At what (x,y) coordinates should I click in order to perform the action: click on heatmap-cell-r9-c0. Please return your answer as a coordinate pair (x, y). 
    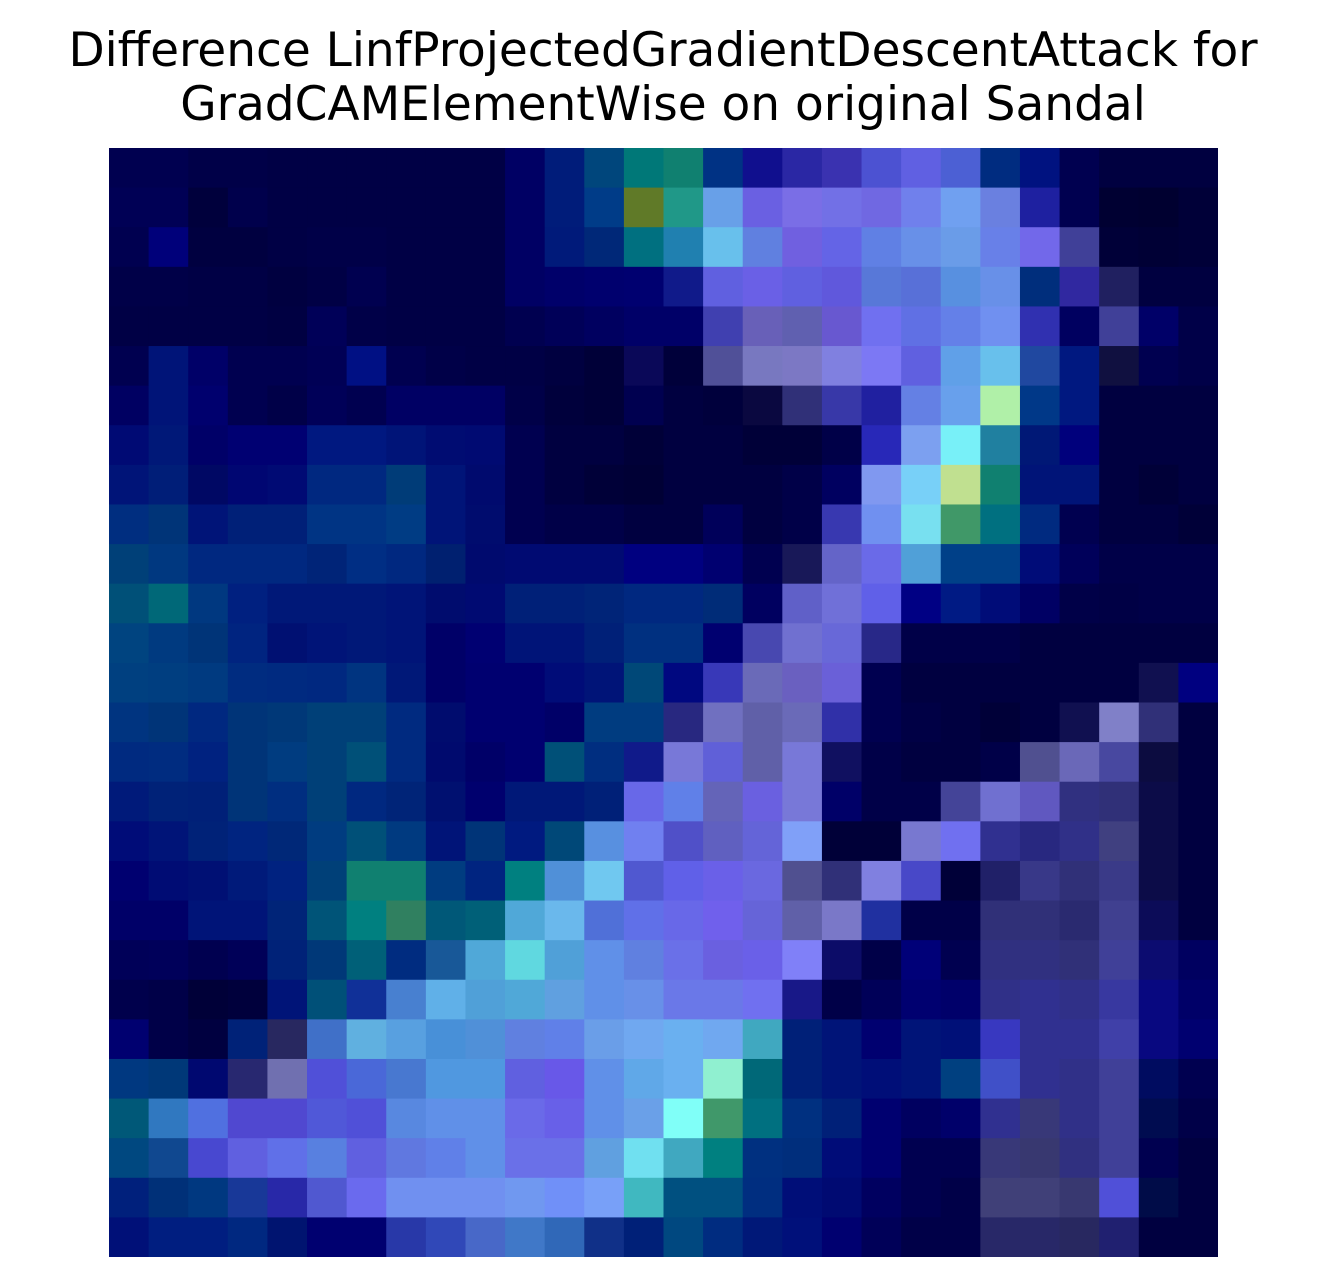
    Looking at the image, I should click on (129, 524).